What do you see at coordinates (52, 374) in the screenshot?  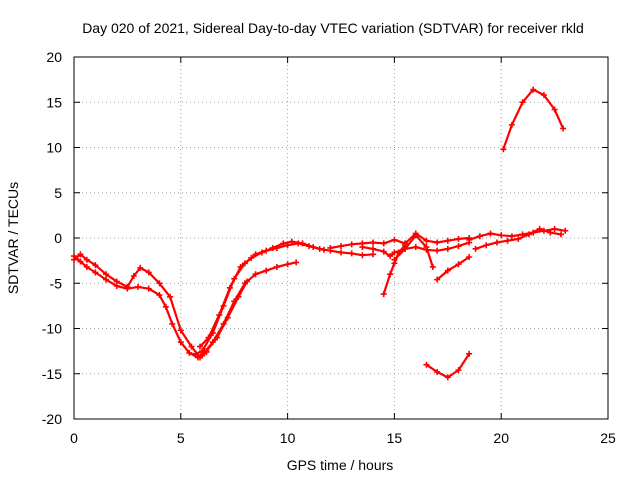 I see `y-tick-label: -15` at bounding box center [52, 374].